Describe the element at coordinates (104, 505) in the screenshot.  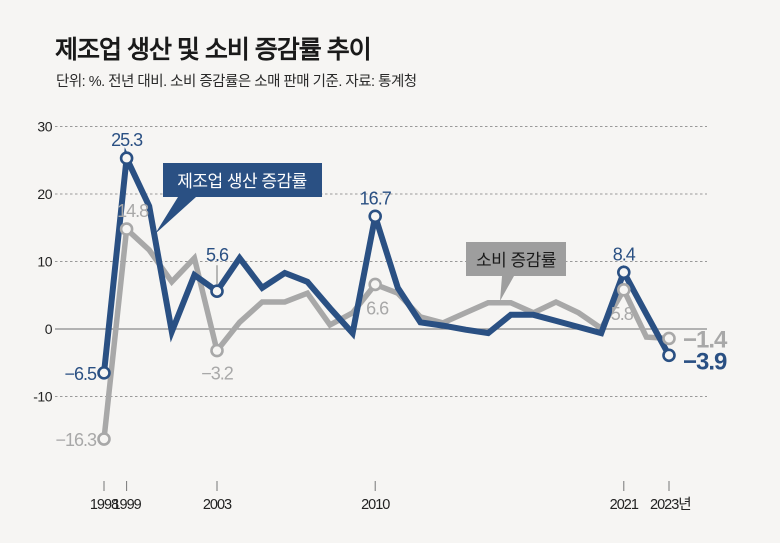
I see `x-tick-label: 1998` at that location.